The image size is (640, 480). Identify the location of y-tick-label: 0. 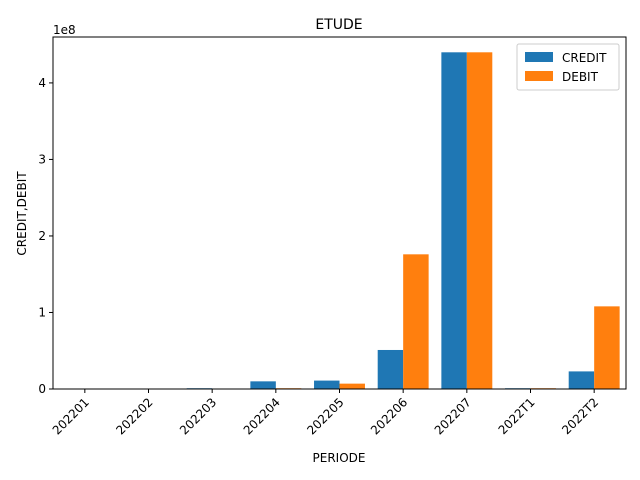
(42, 389).